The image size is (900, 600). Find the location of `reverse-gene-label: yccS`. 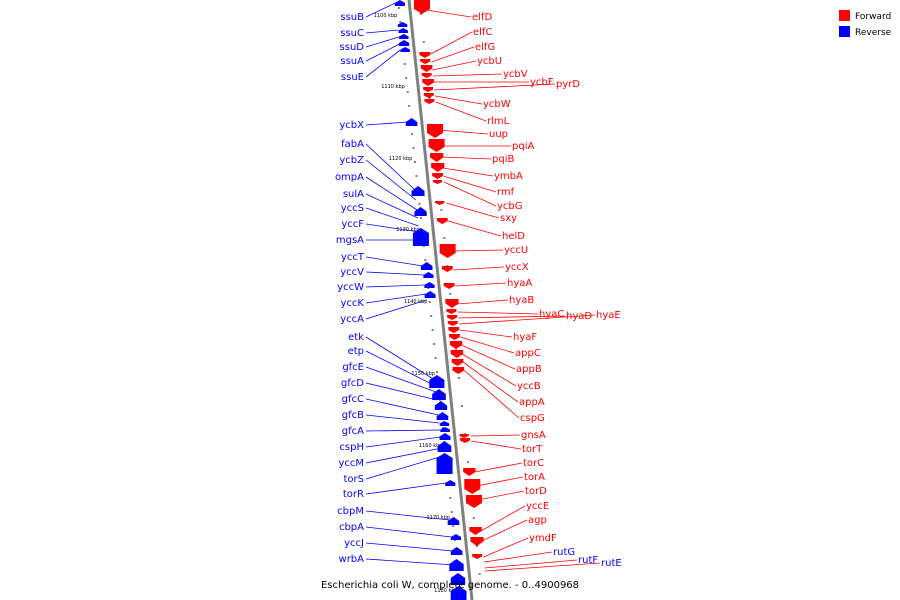

reverse-gene-label: yccS is located at coordinates (352, 208).